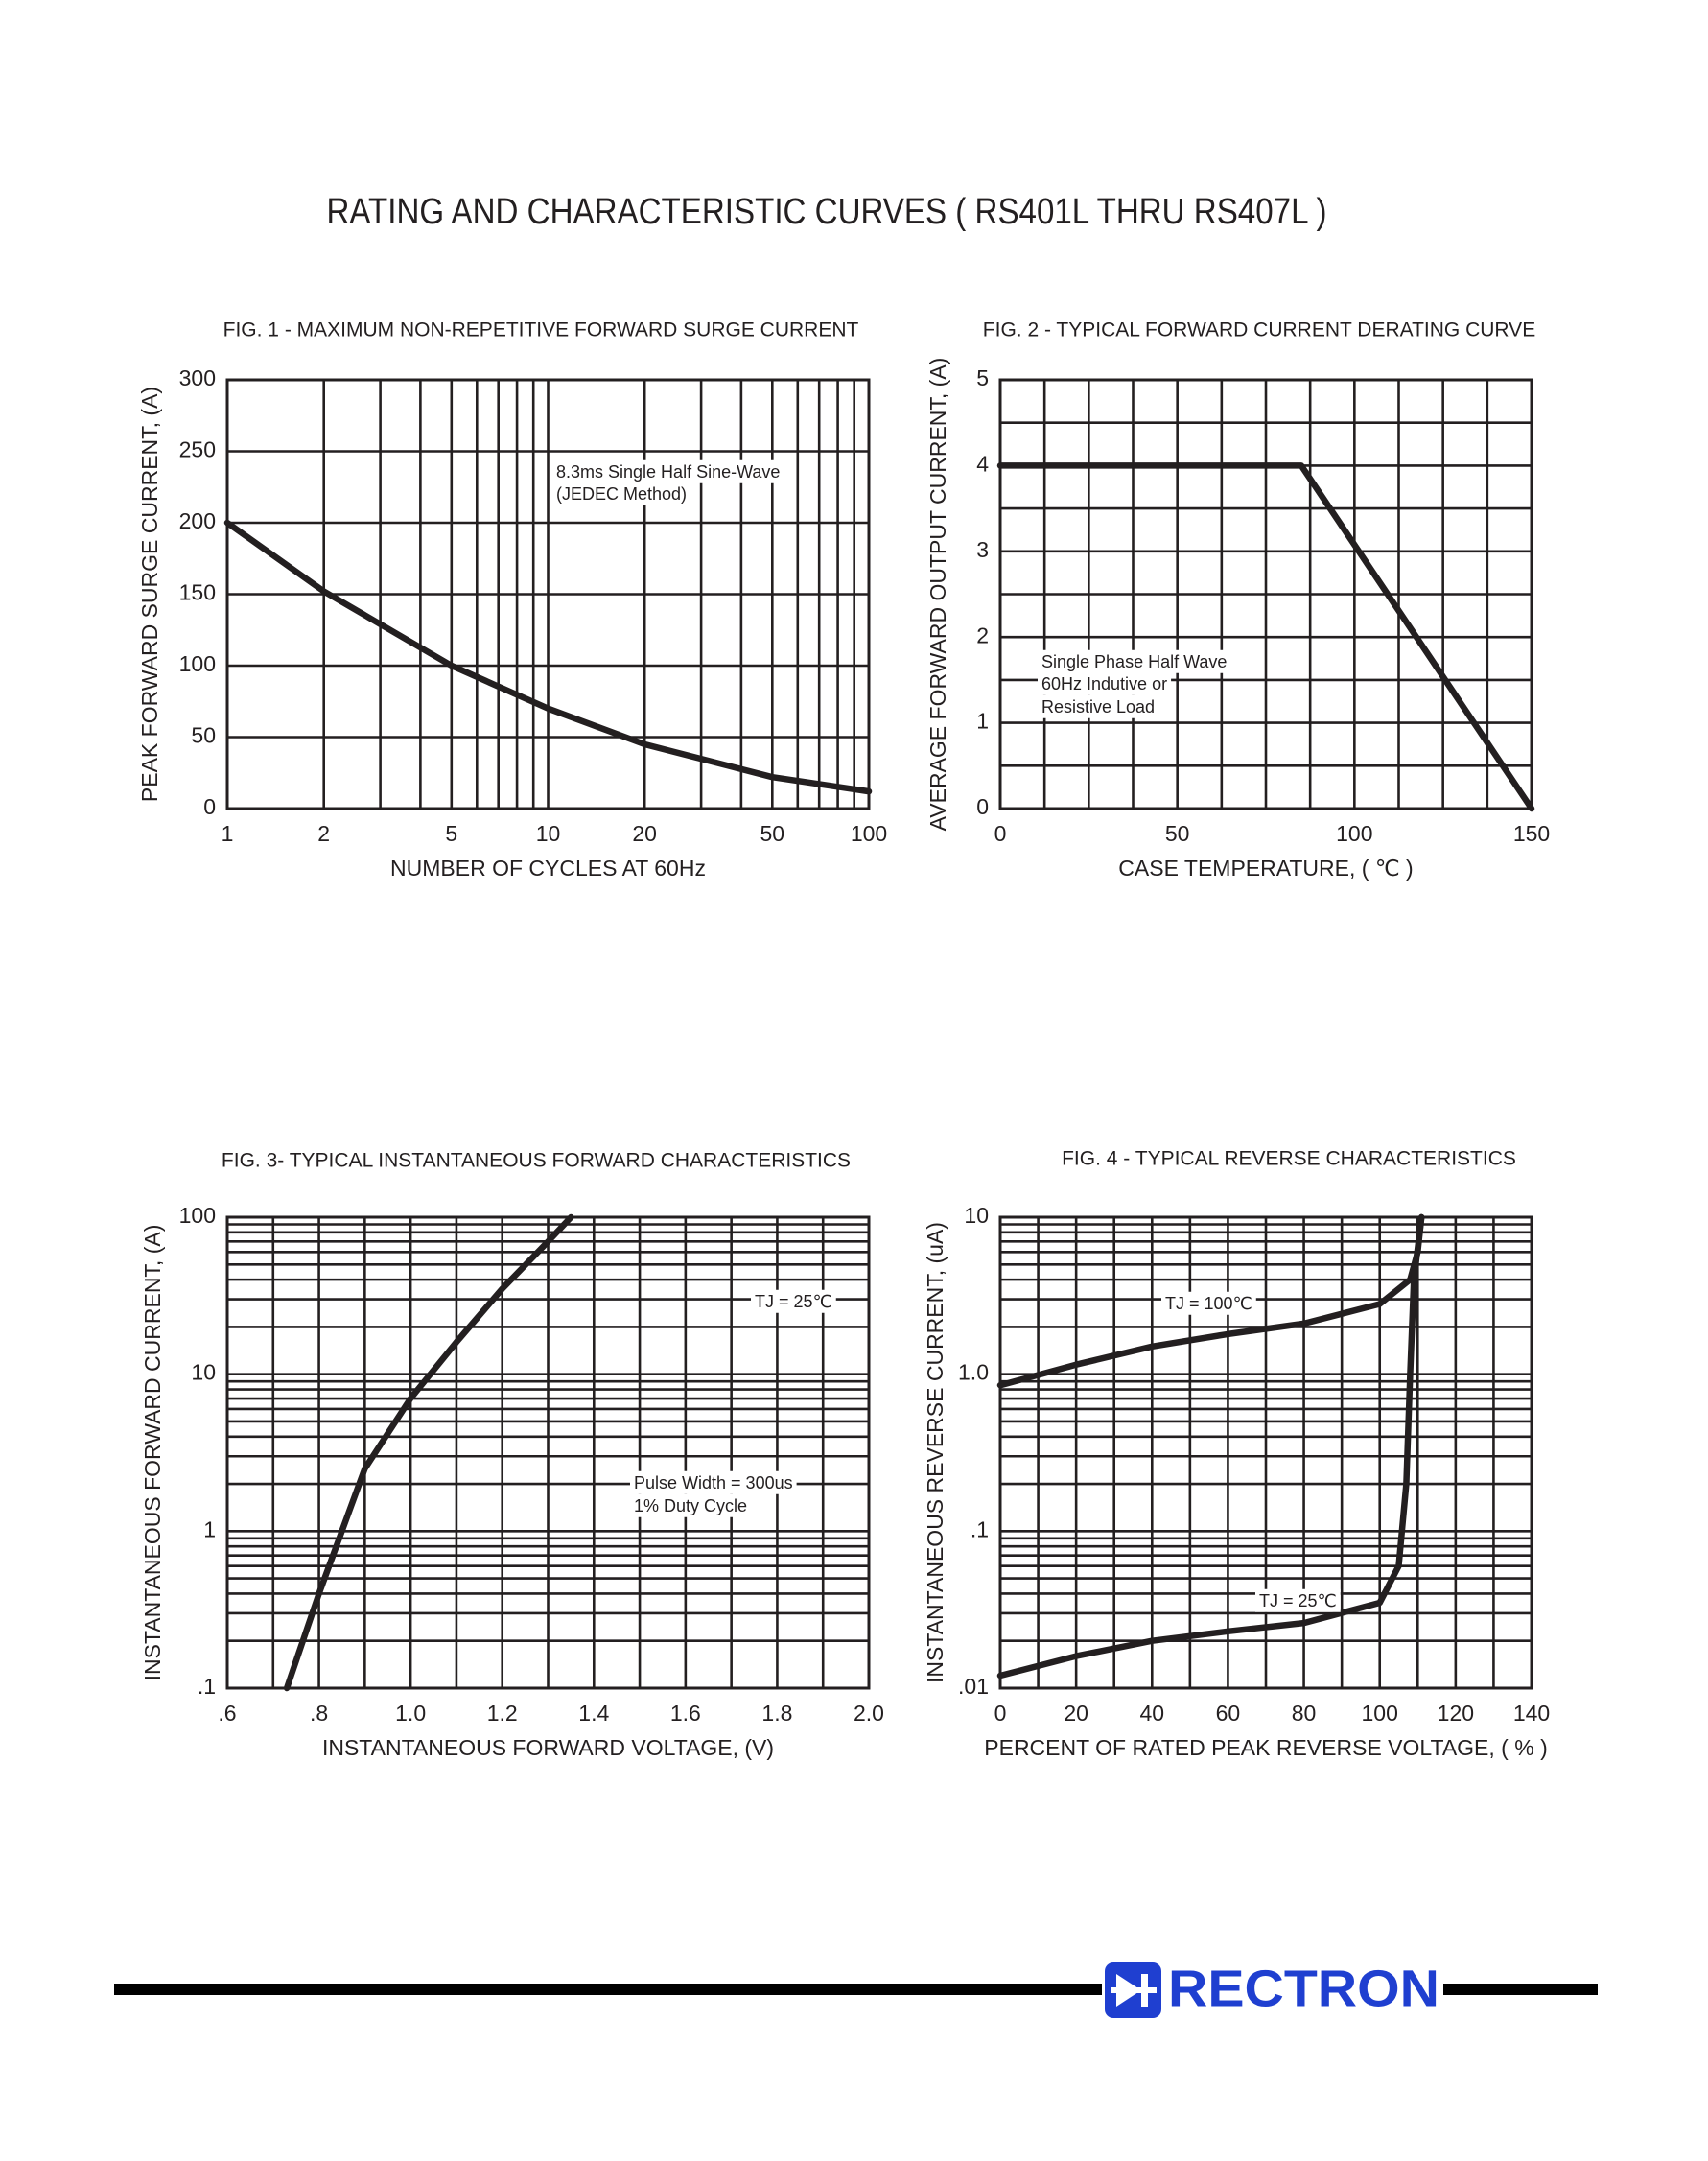 The image size is (1708, 2161). Describe the element at coordinates (198, 449) in the screenshot. I see `y-tick-label: 250` at that location.